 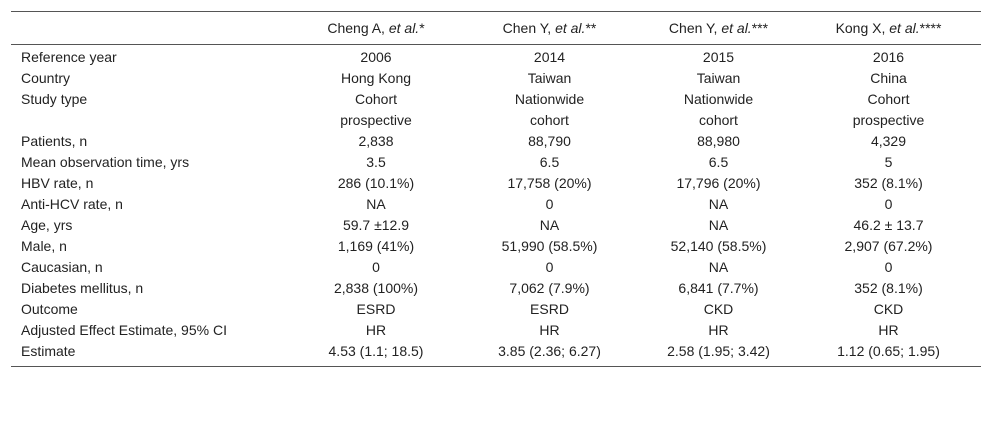 What do you see at coordinates (105, 162) in the screenshot?
I see `row-label: Mean observation time, yrs` at bounding box center [105, 162].